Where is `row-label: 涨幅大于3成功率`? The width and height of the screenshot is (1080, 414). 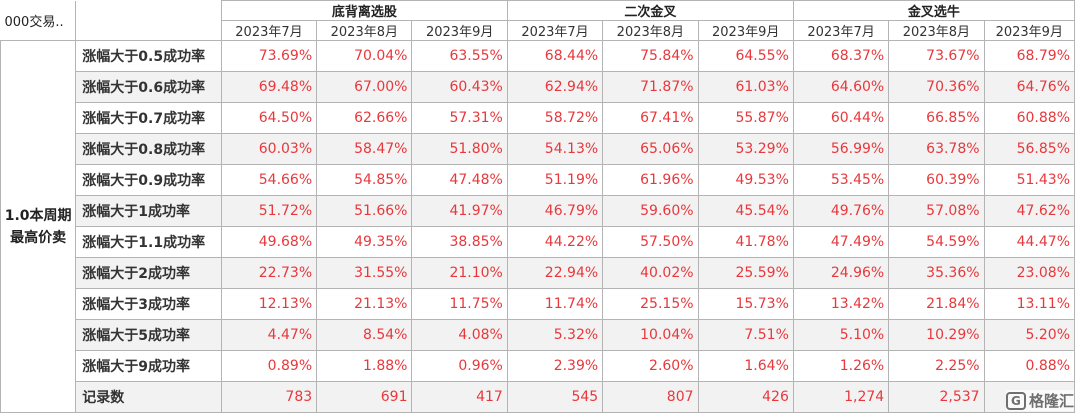
row-label: 涨幅大于3成功率 is located at coordinates (148, 304).